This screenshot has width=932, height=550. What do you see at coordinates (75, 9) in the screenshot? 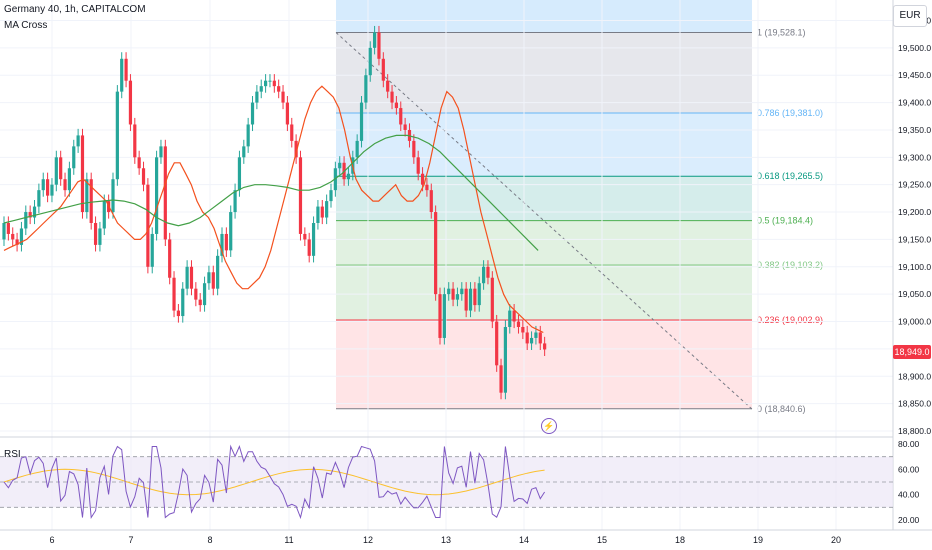
I see `symbol-title: Germany 40, 1h, CAPITALCOM` at bounding box center [75, 9].